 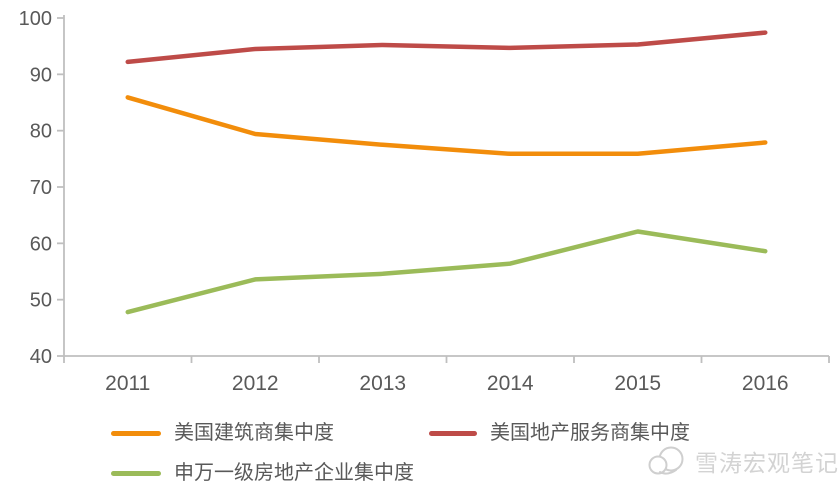 What do you see at coordinates (41, 132) in the screenshot?
I see `y-tick-label: 80` at bounding box center [41, 132].